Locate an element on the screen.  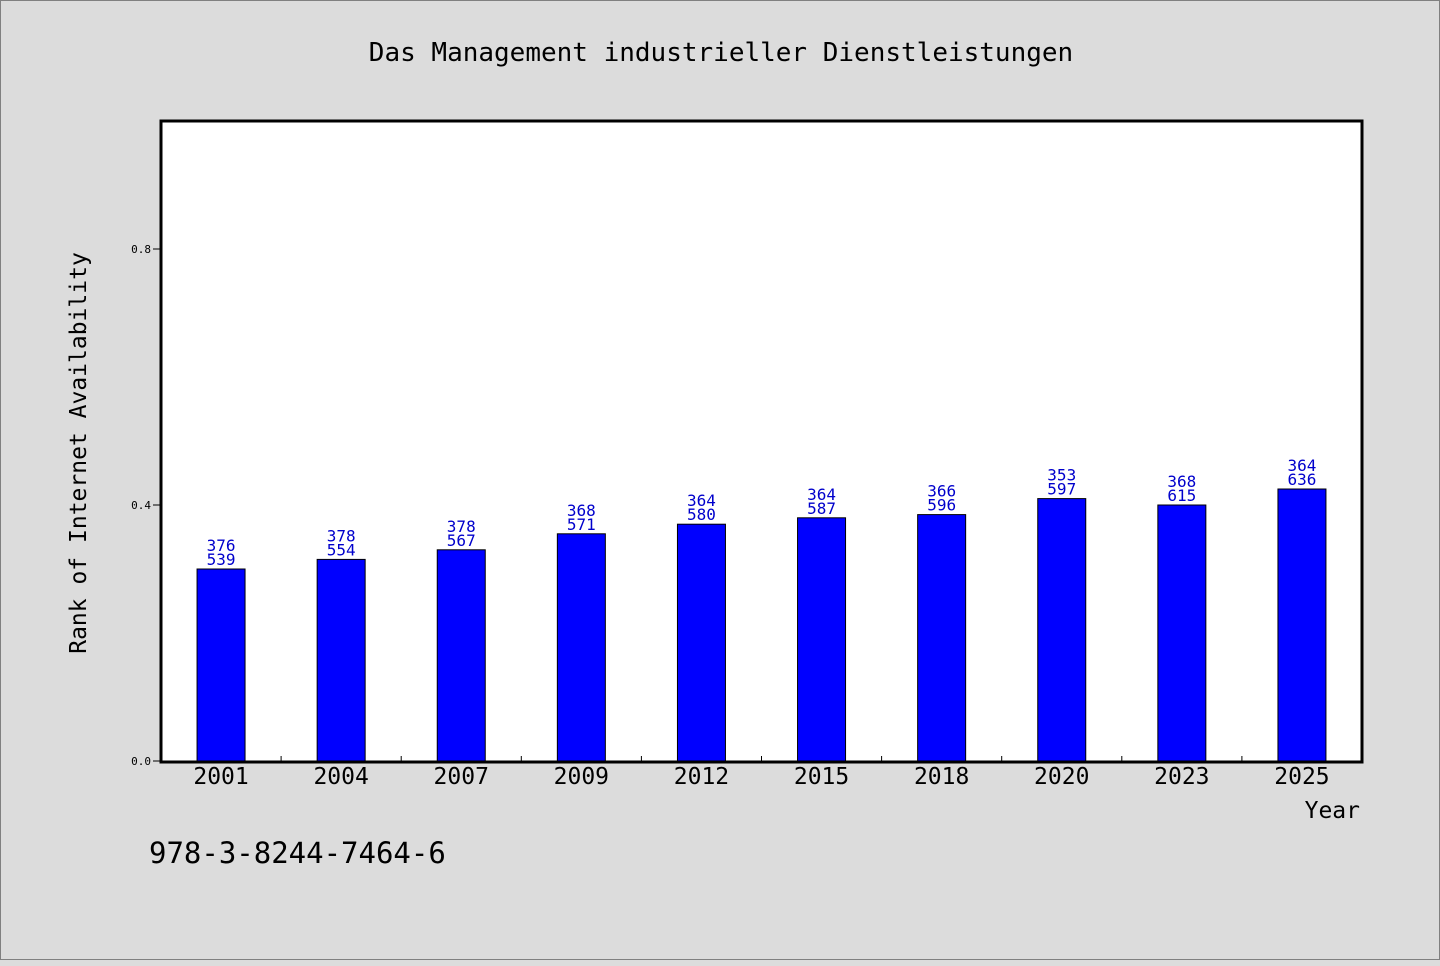
bar-label-top: 376 is located at coordinates (221, 545).